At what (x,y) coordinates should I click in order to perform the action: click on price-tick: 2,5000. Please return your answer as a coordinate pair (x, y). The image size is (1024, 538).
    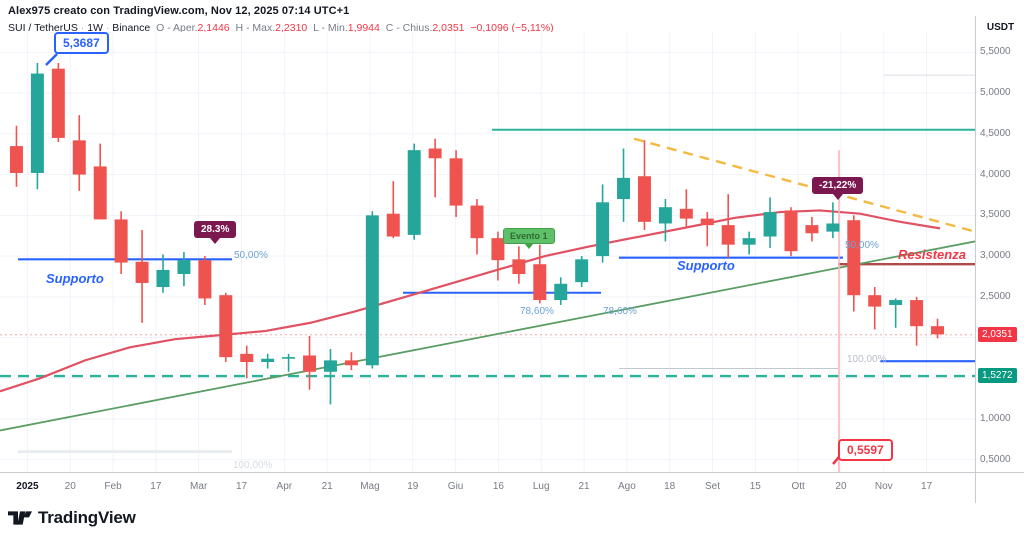
    Looking at the image, I should click on (995, 296).